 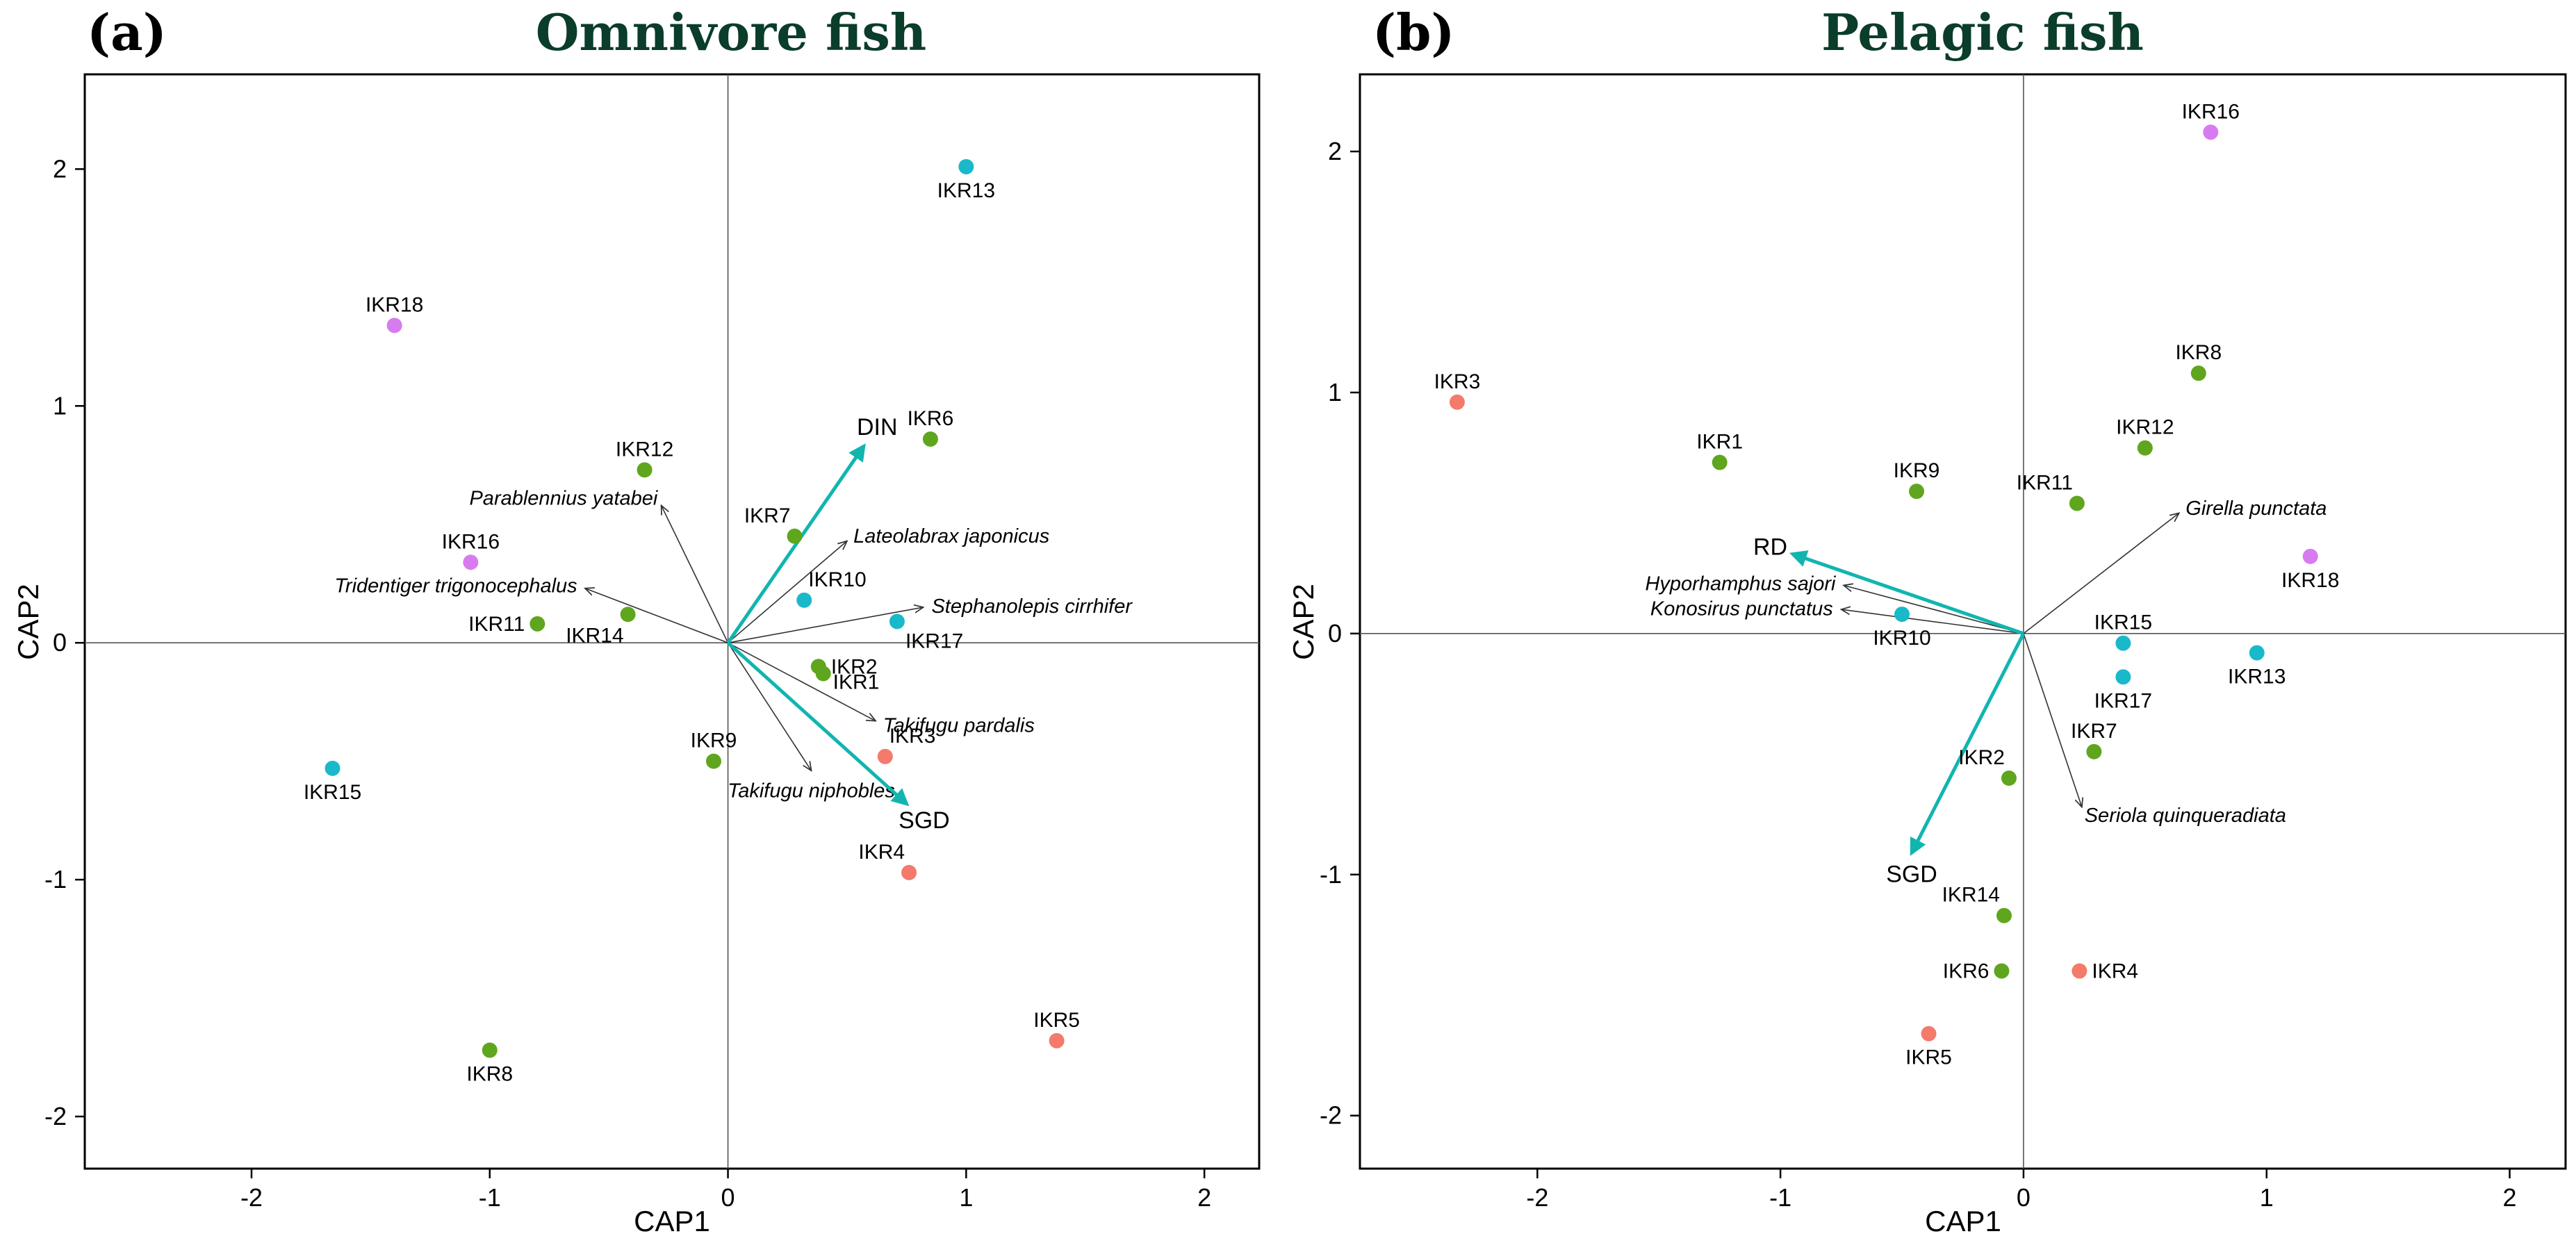 I want to click on sample-point-label: IKR4, so click(x=881, y=852).